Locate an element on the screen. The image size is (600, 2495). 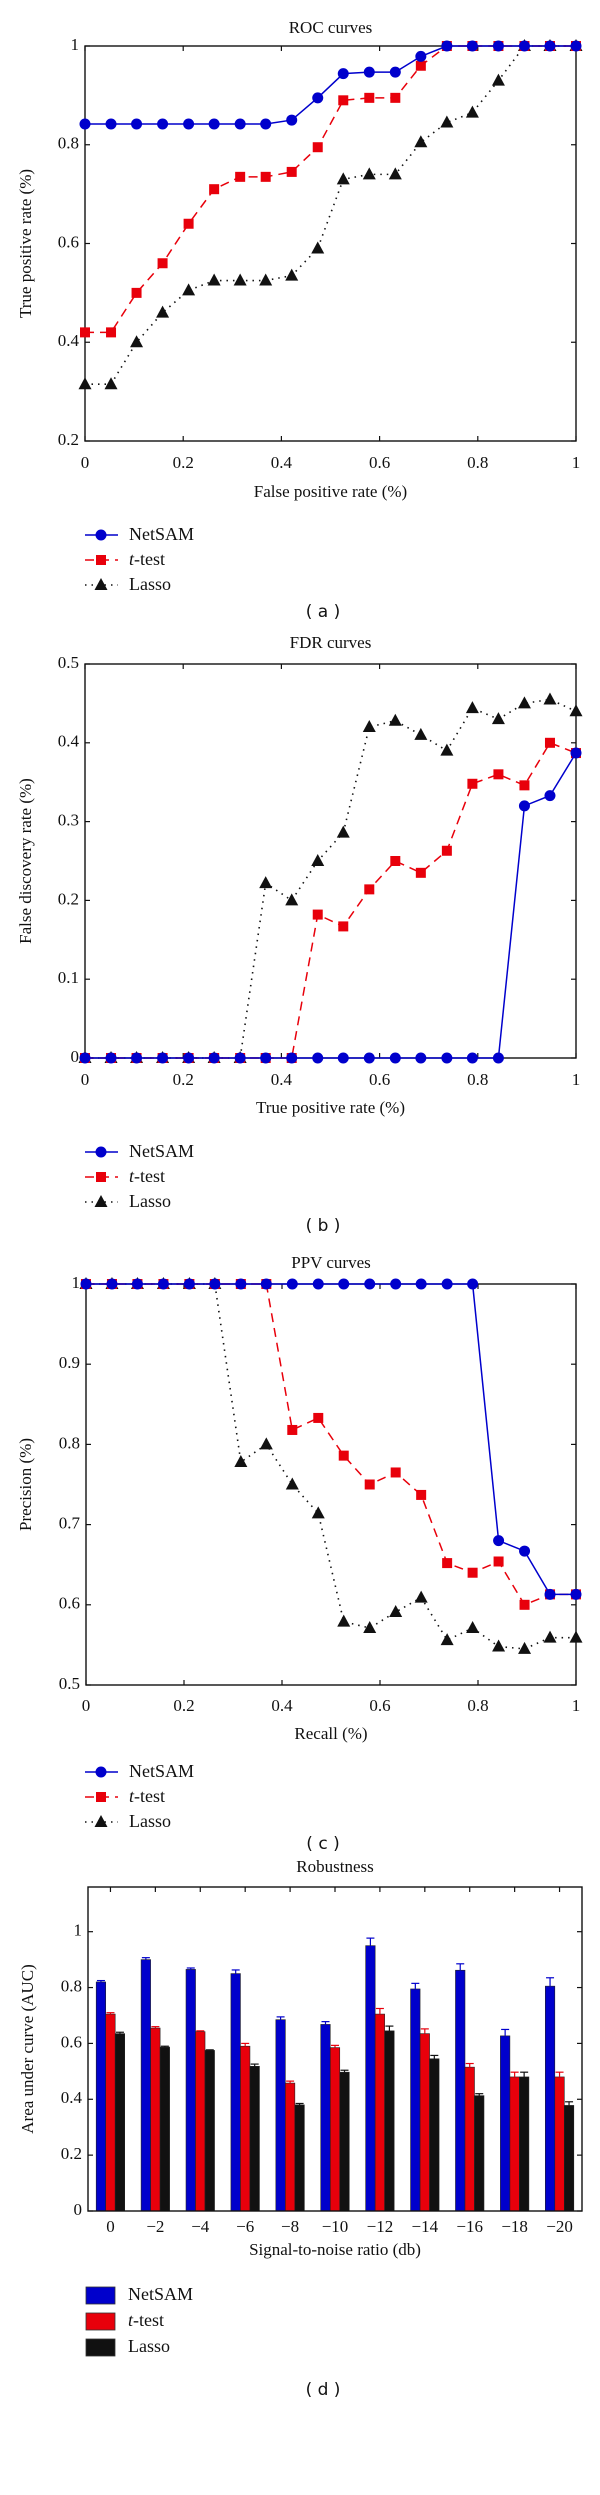
chart-title: PPV curves is located at coordinates (331, 1262).